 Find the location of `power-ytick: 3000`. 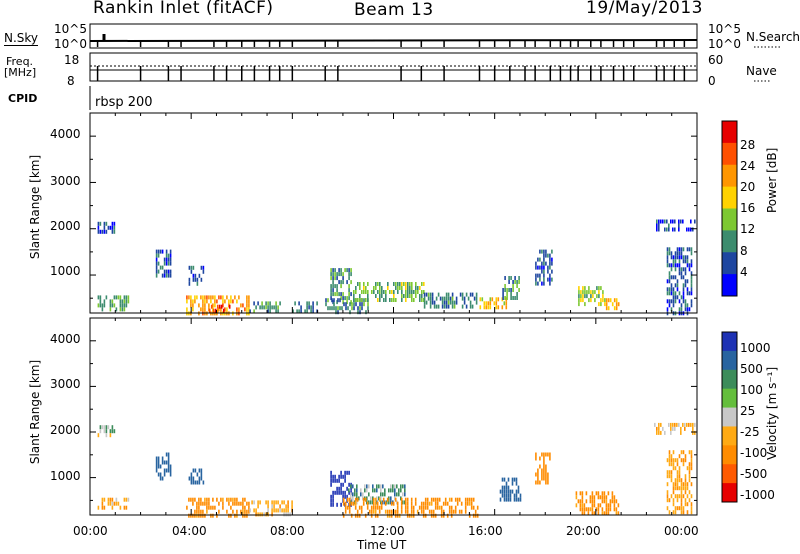

power-ytick: 3000 is located at coordinates (65, 181).